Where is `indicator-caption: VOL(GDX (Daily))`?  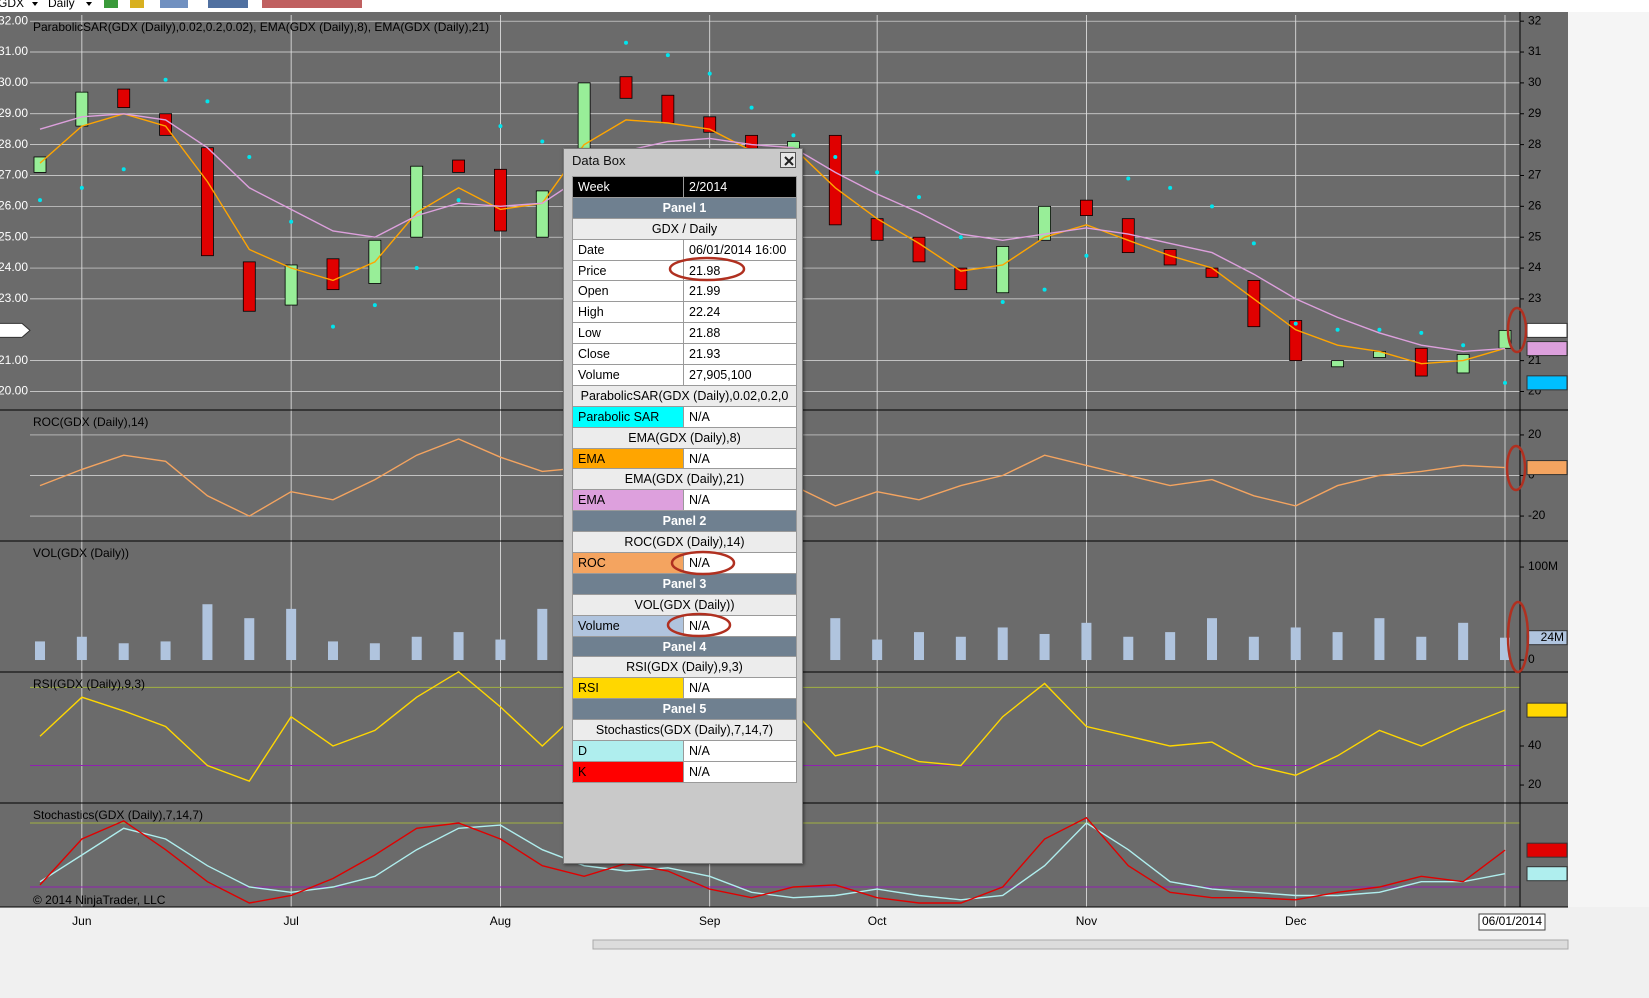
indicator-caption: VOL(GDX (Daily)) is located at coordinates (684, 604).